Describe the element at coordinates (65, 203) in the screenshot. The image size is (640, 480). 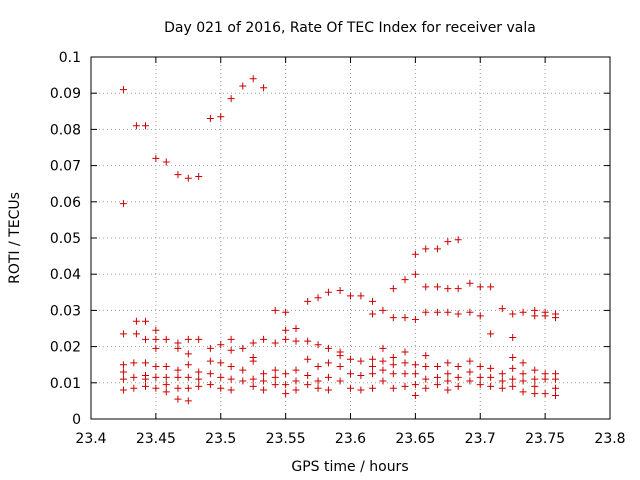
I see `y-tick-label: 0.06` at that location.